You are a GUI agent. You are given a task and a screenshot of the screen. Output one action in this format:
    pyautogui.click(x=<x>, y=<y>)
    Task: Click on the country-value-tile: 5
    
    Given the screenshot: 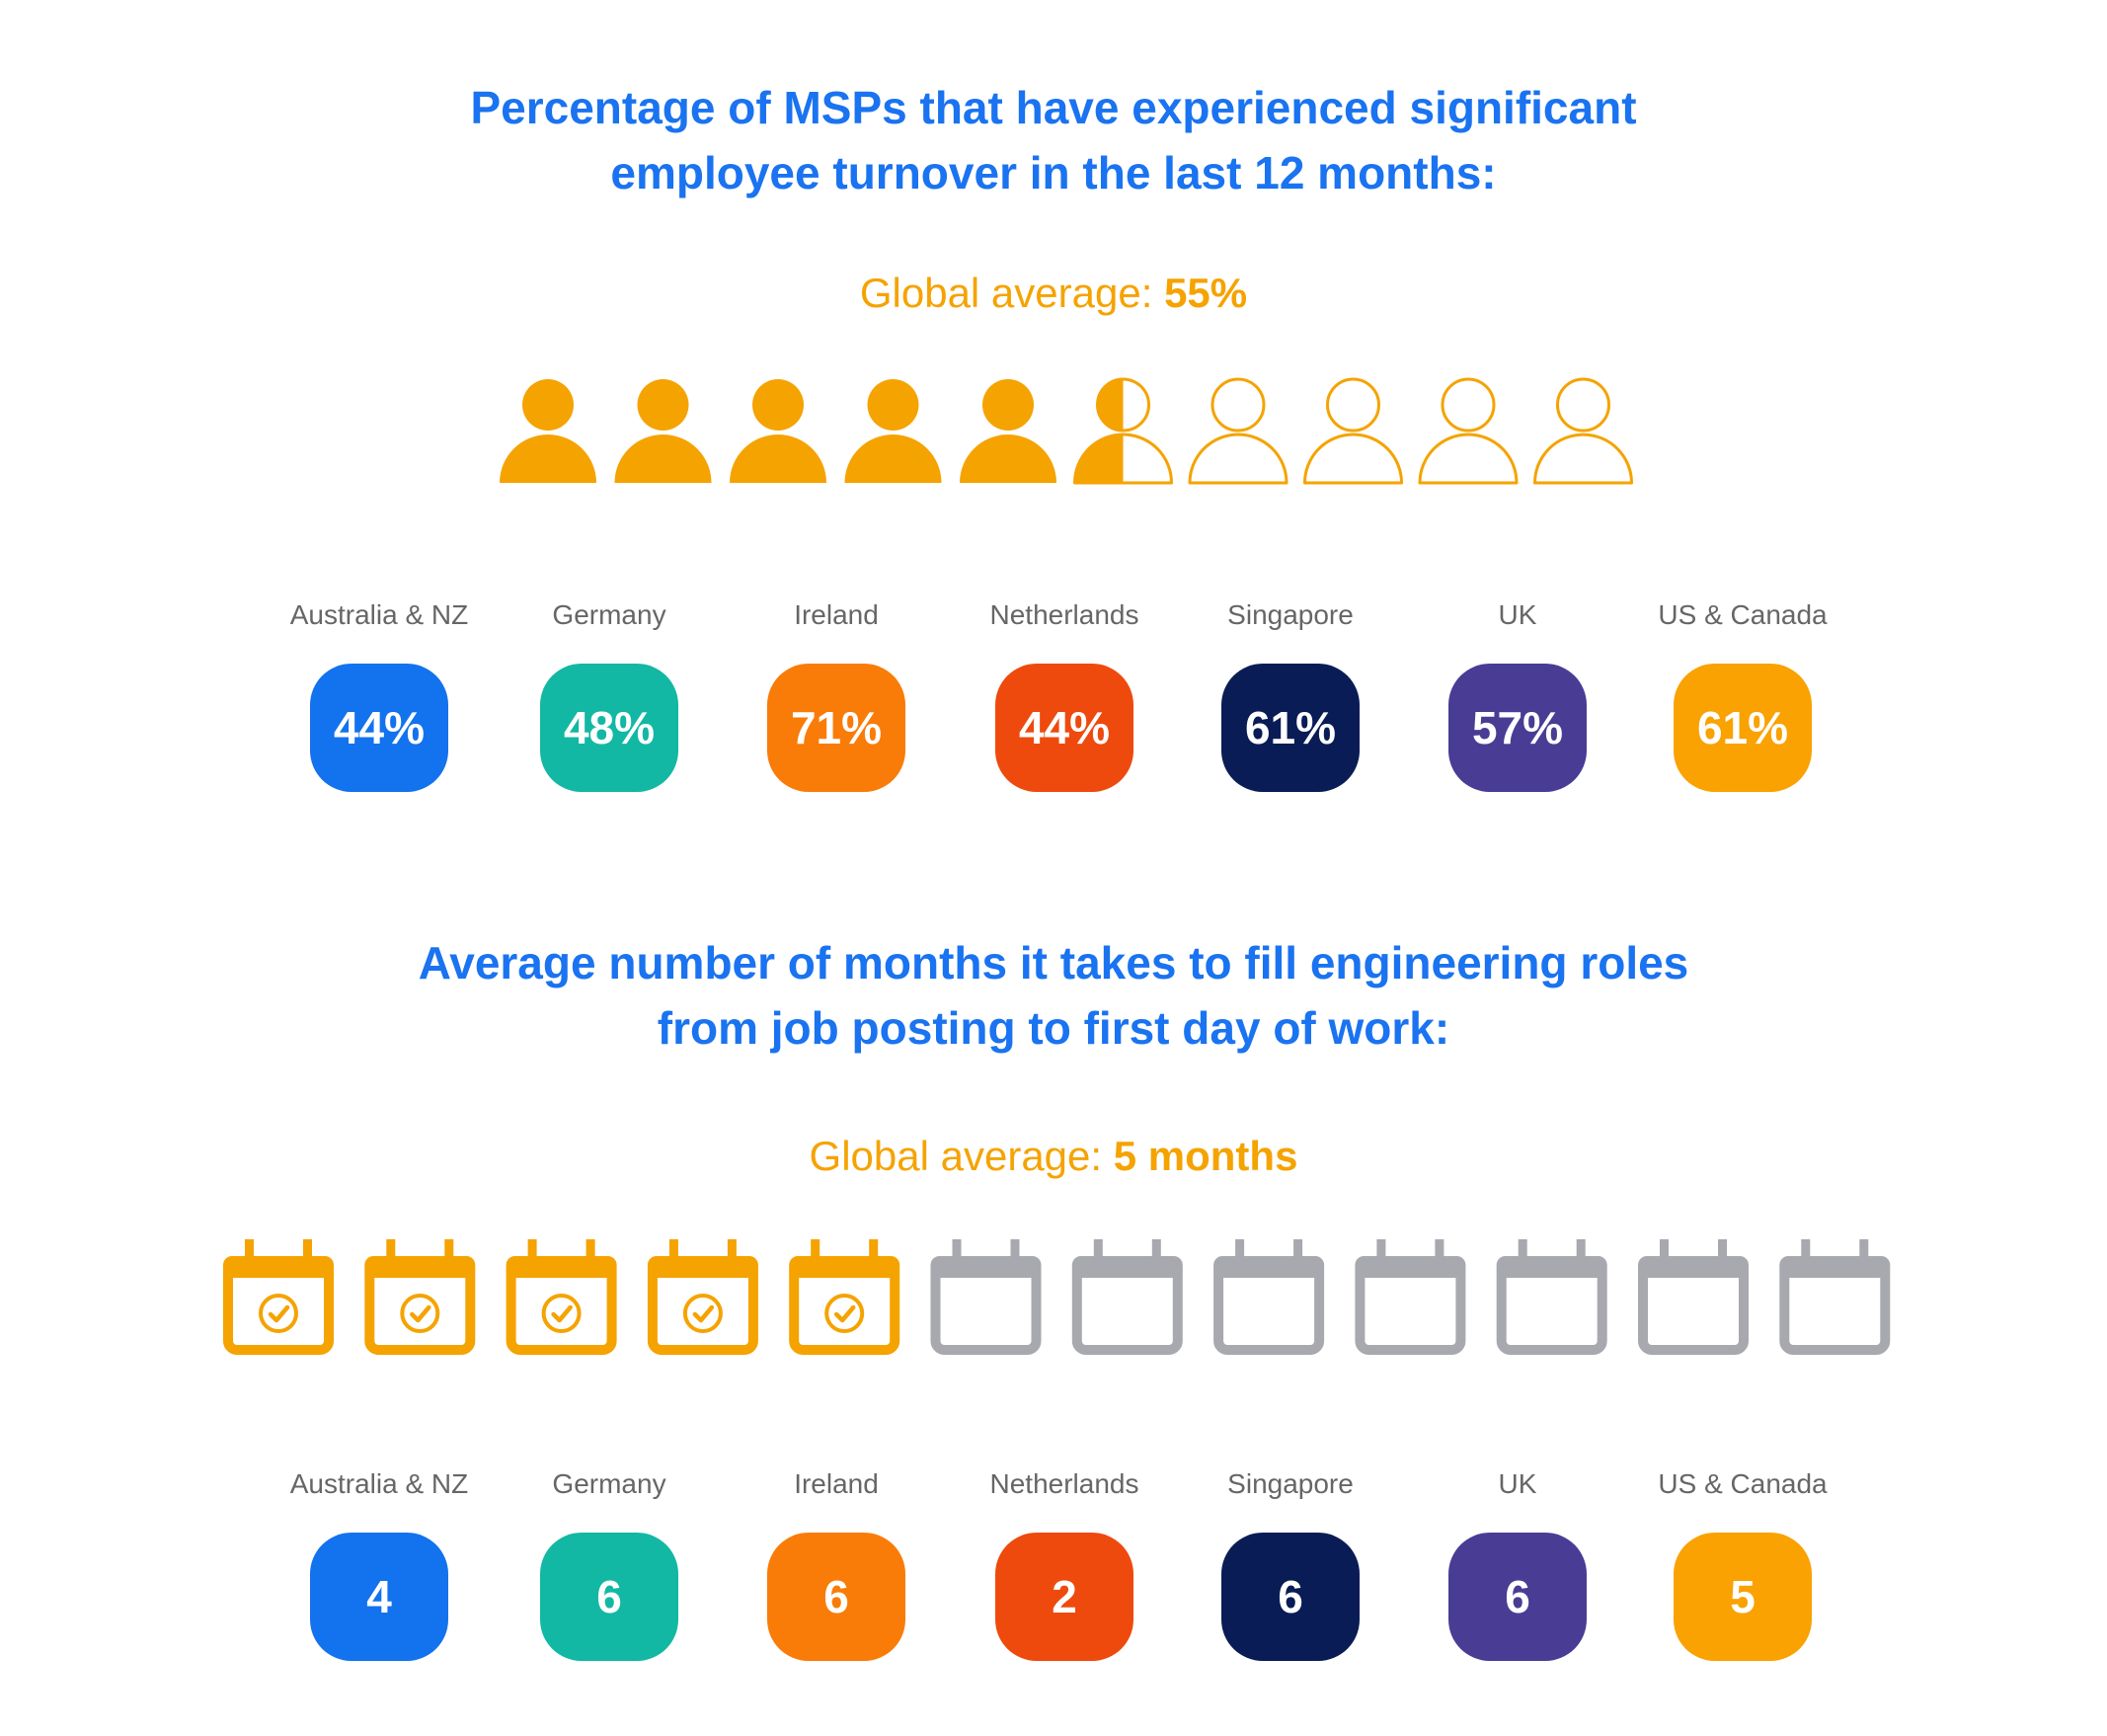 What is the action you would take?
    pyautogui.click(x=1743, y=1597)
    